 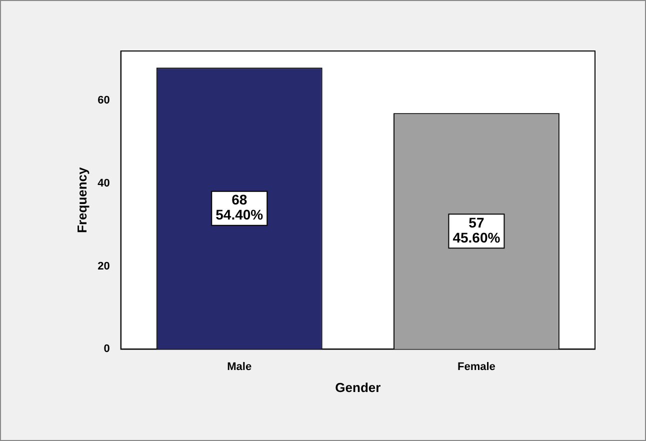 What do you see at coordinates (476, 230) in the screenshot?
I see `data-label: 57 45.60%` at bounding box center [476, 230].